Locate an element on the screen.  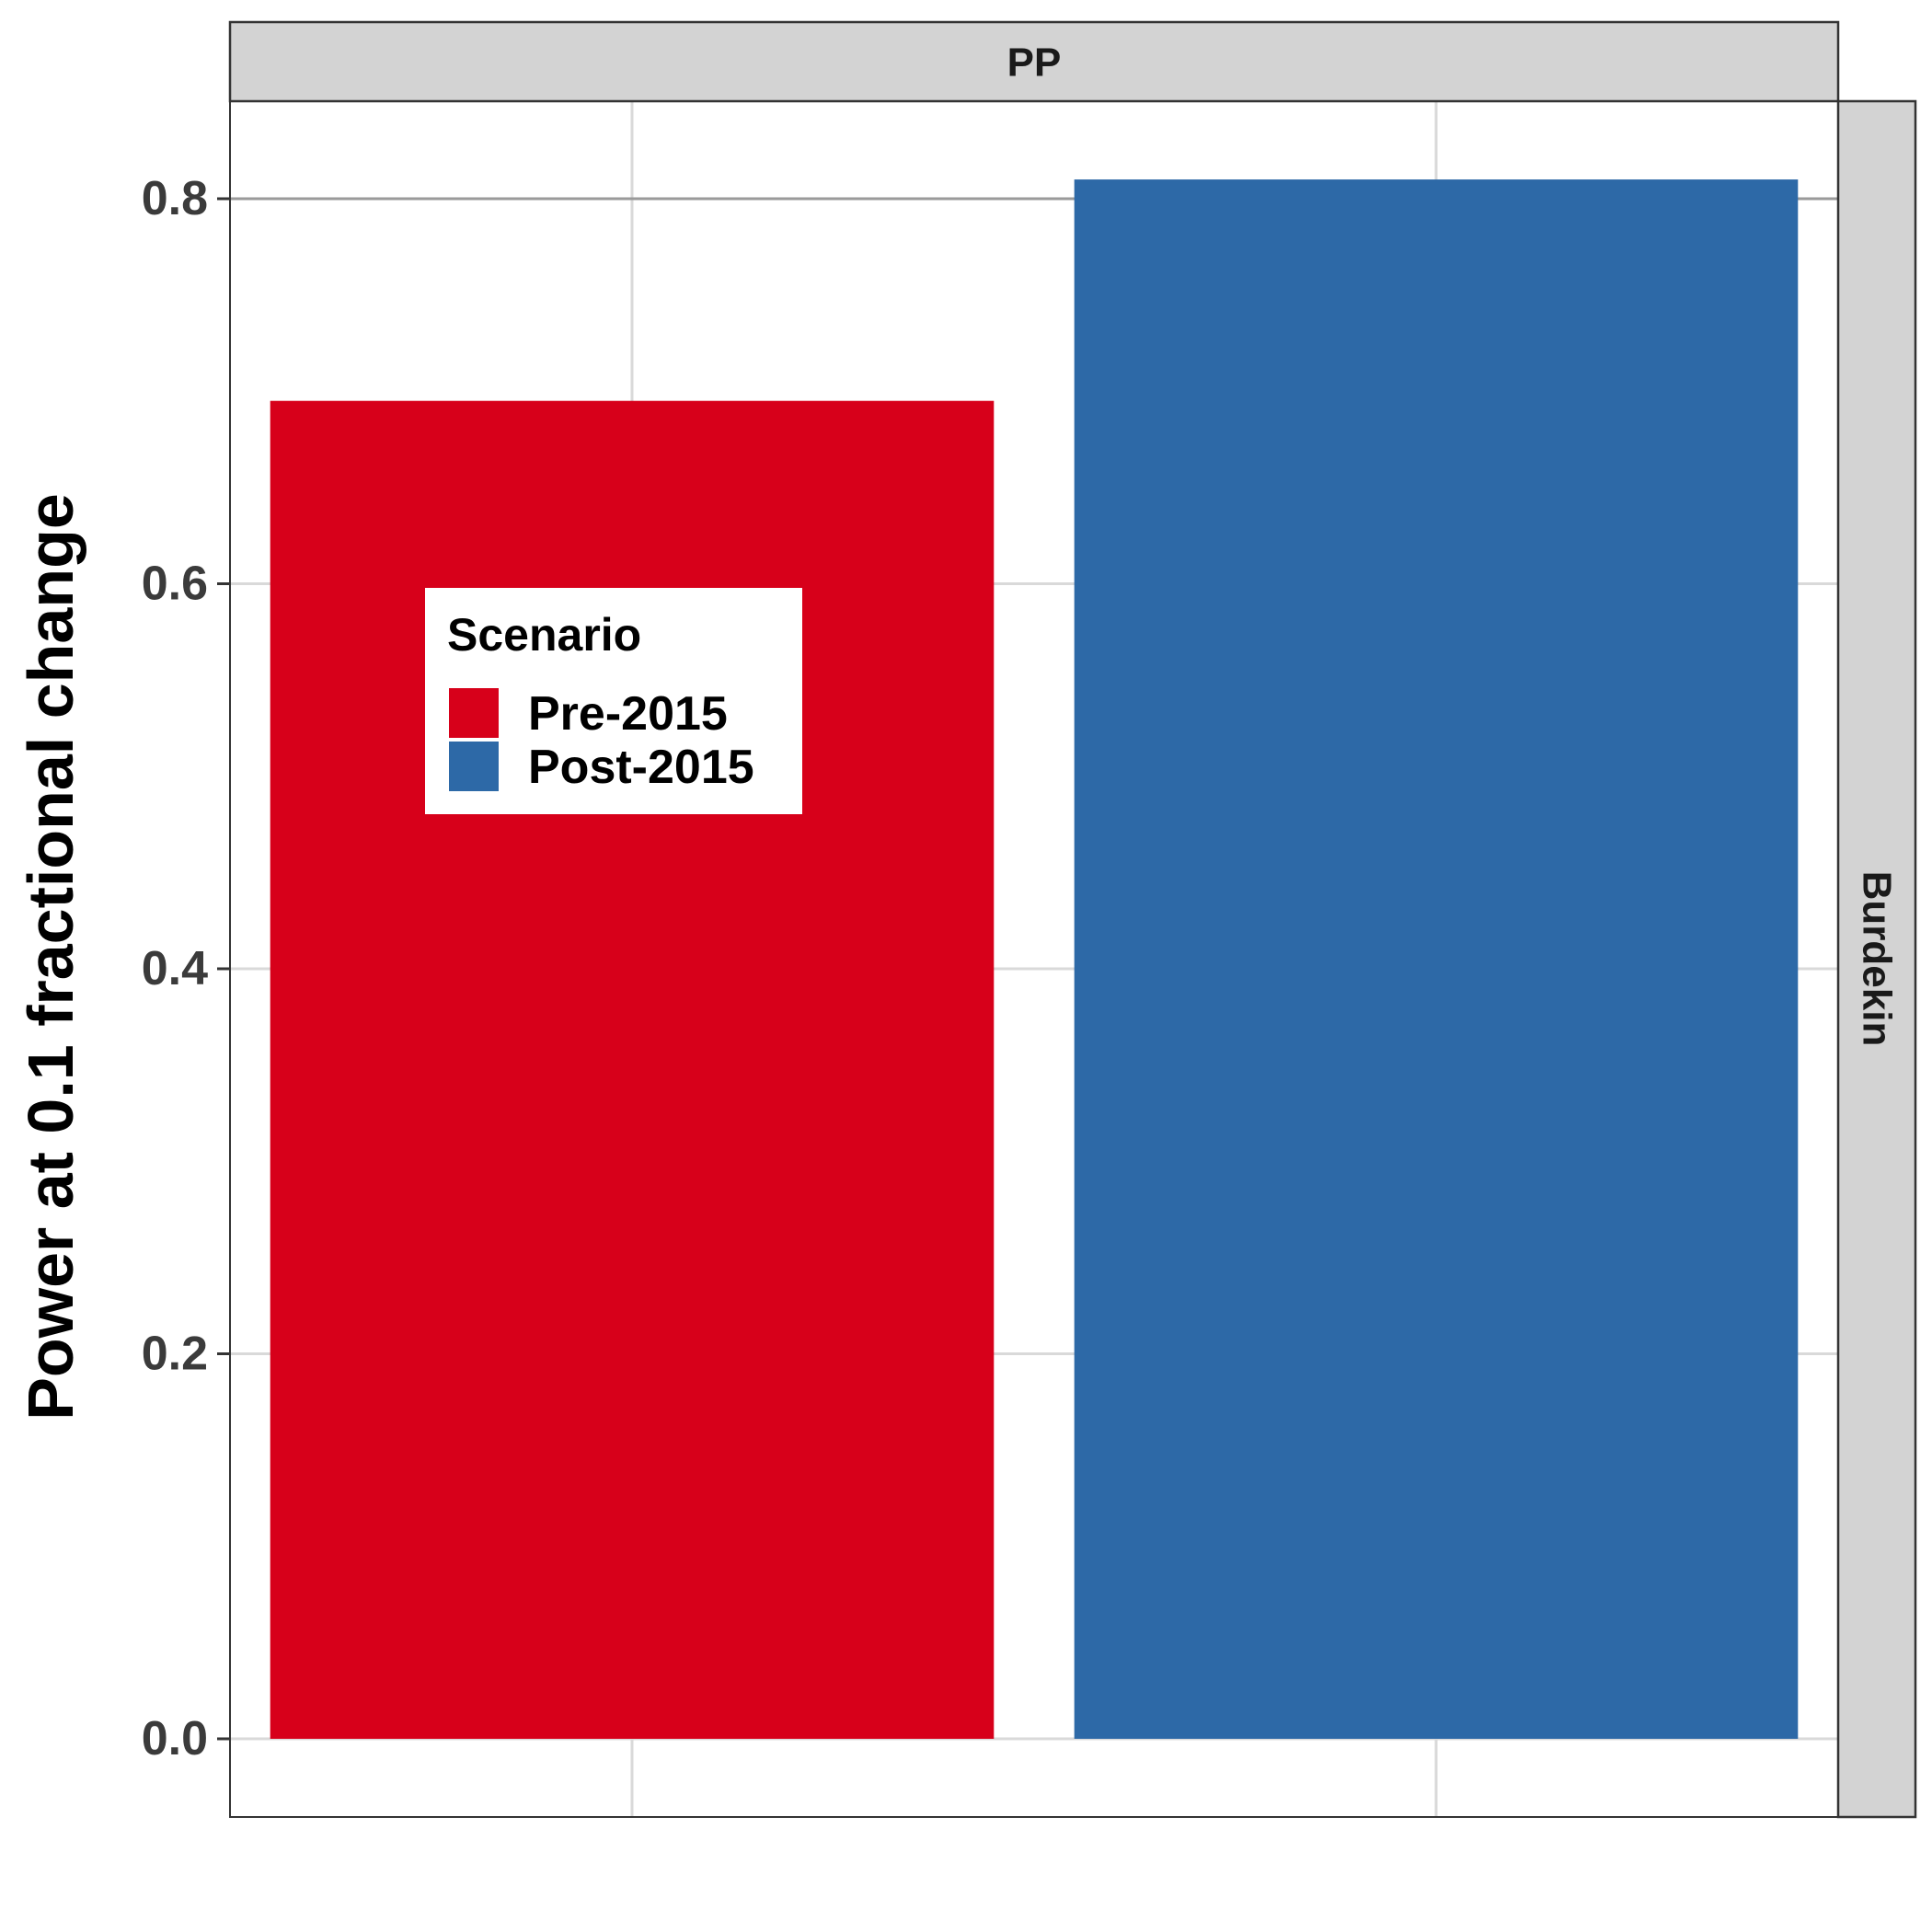
y-tick-label: 0.2 is located at coordinates (175, 1354).